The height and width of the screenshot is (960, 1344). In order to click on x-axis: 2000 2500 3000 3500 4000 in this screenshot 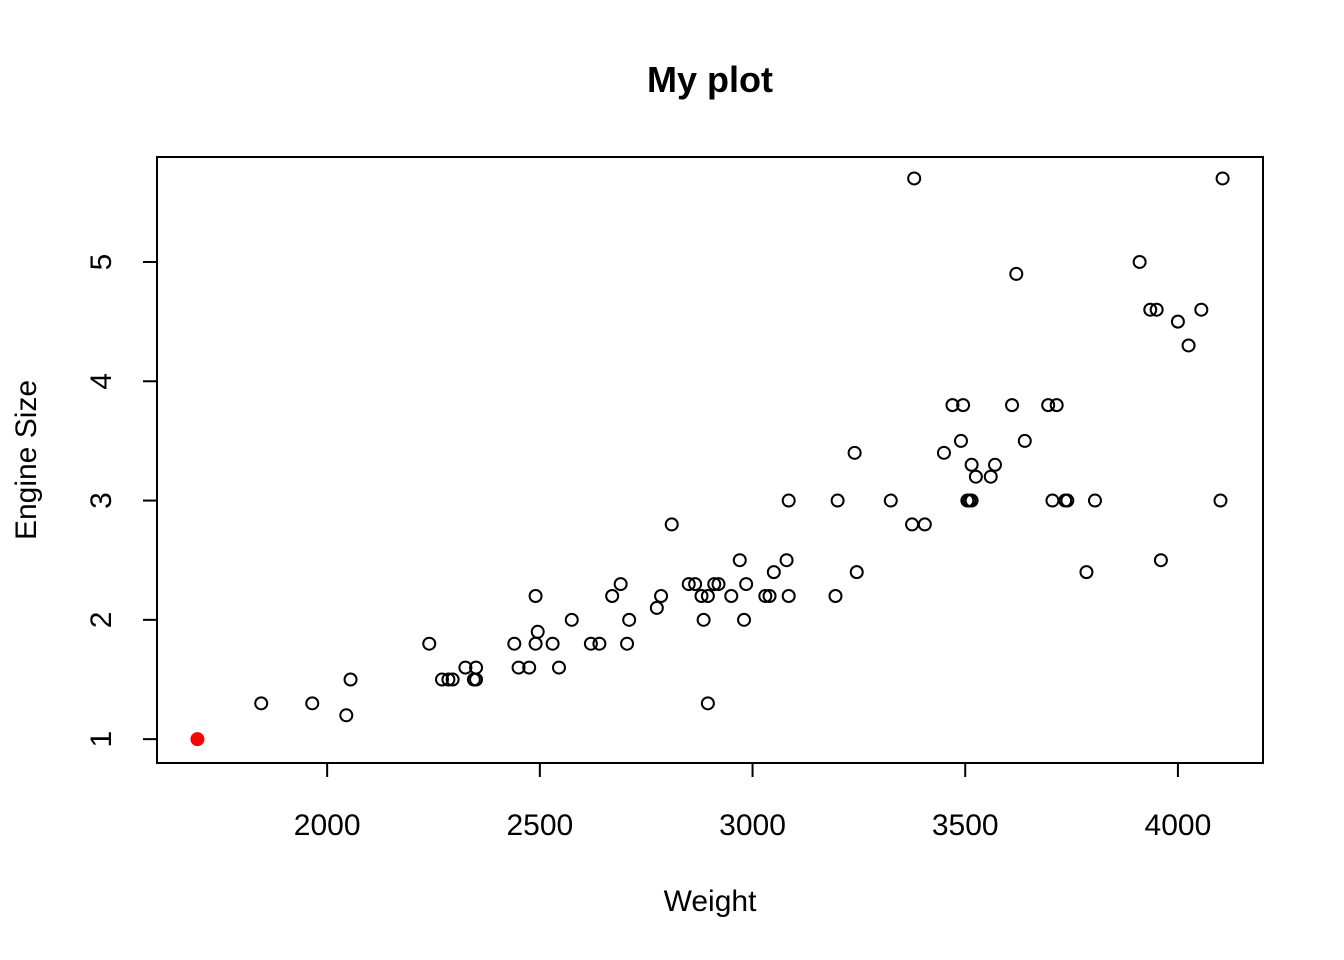, I will do `click(753, 802)`.